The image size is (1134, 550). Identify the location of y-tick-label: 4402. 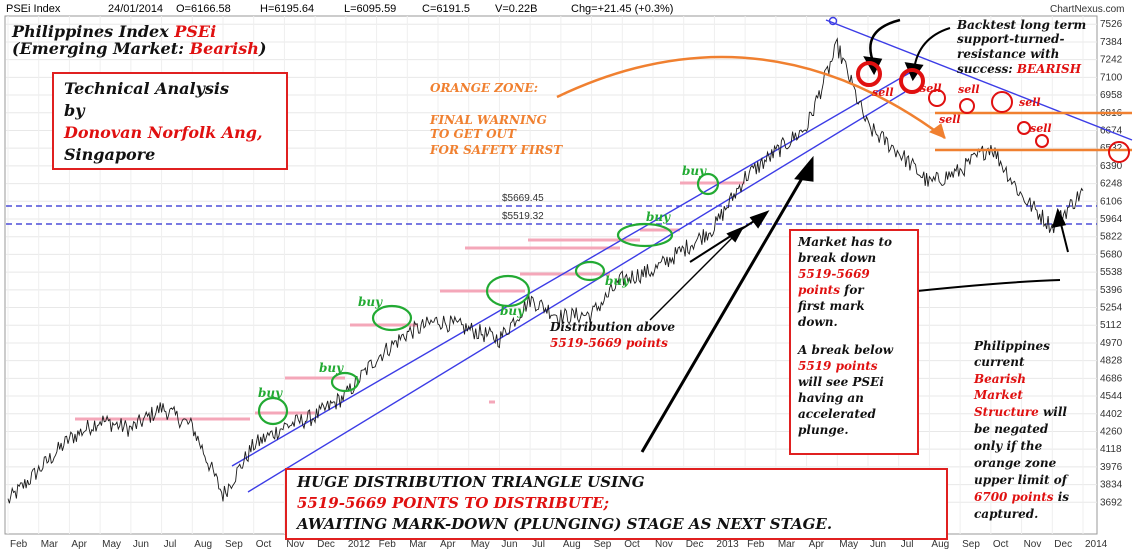
(1111, 414).